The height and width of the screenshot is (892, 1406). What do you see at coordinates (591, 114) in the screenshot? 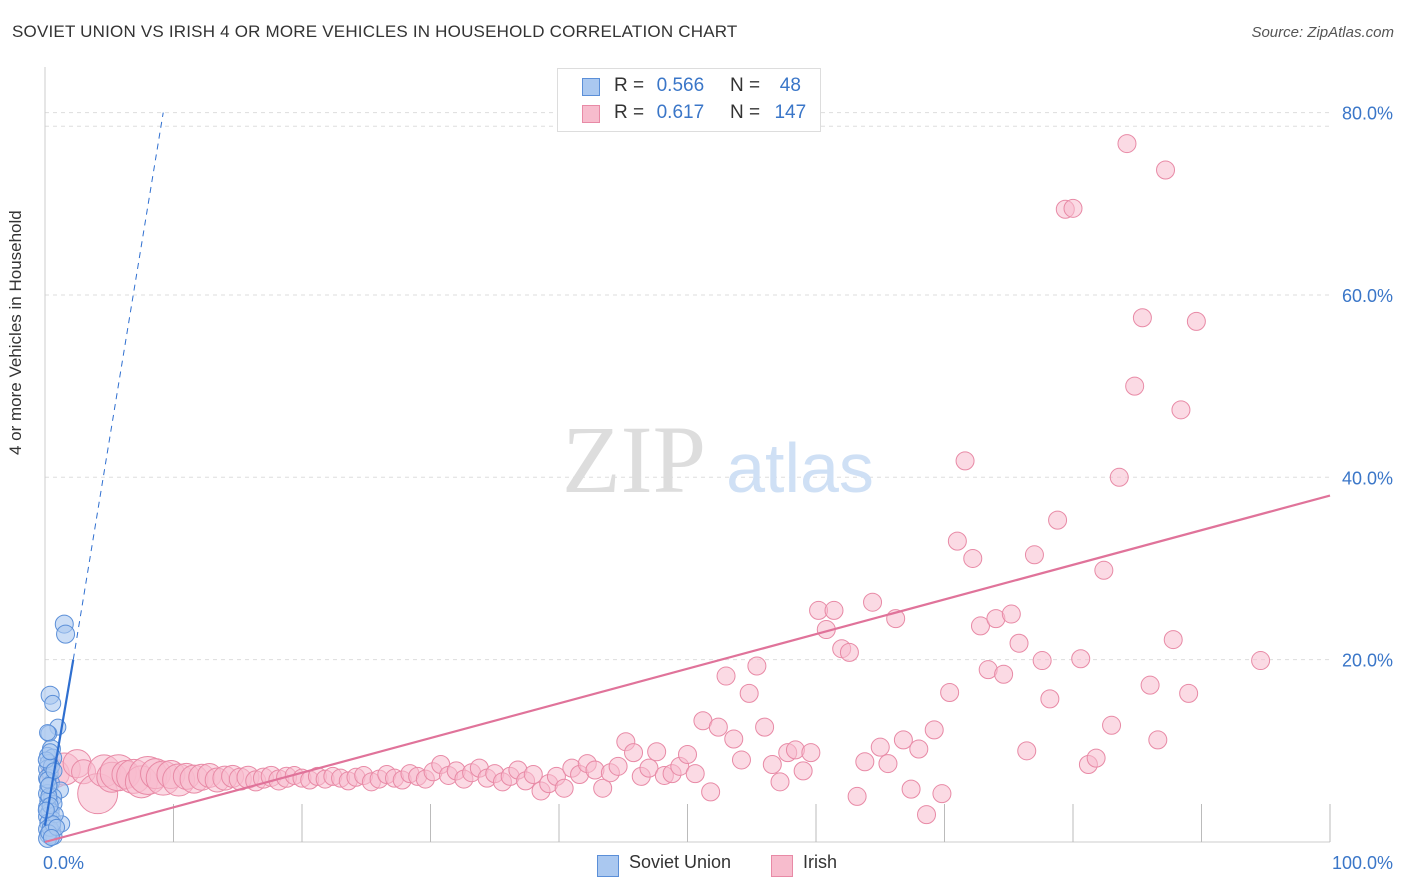
I see `irish-swatch` at bounding box center [591, 114].